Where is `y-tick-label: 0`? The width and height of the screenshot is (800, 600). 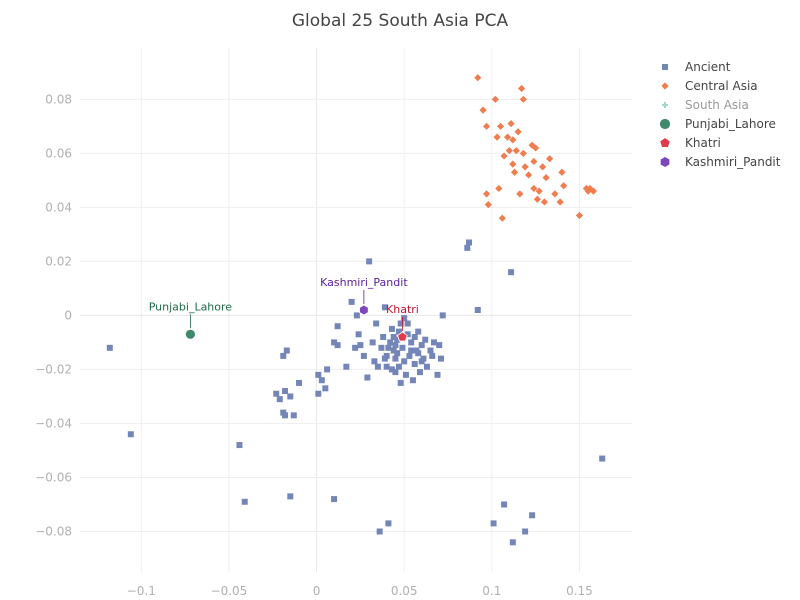 y-tick-label: 0 is located at coordinates (68, 315).